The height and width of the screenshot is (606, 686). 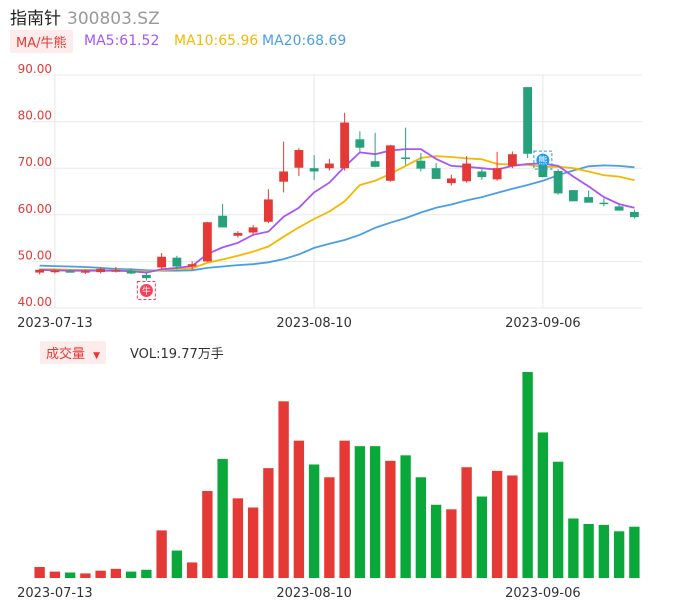 What do you see at coordinates (55, 323) in the screenshot?
I see `time-tick-label: 2023-07-13` at bounding box center [55, 323].